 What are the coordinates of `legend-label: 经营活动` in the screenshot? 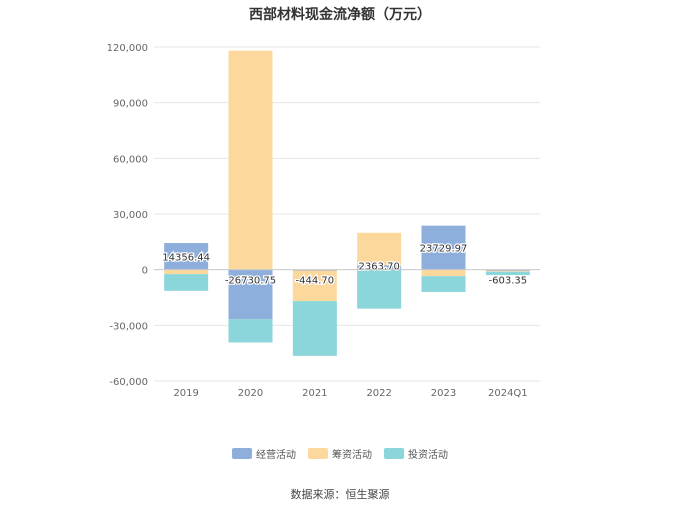 It's located at (276, 455).